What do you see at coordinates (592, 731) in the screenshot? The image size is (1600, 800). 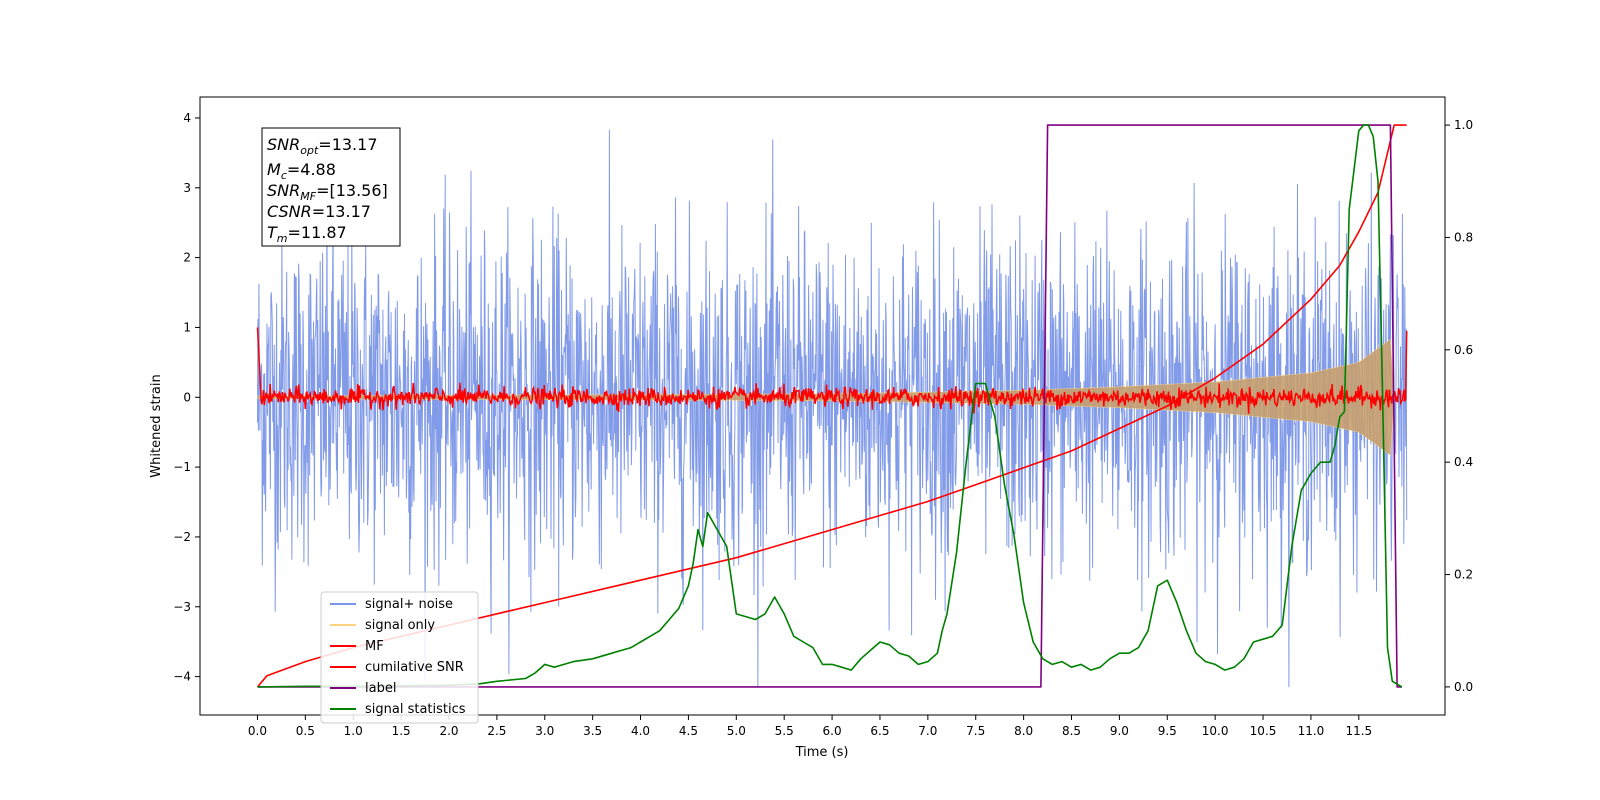 I see `x-tick-label: 3.5` at bounding box center [592, 731].